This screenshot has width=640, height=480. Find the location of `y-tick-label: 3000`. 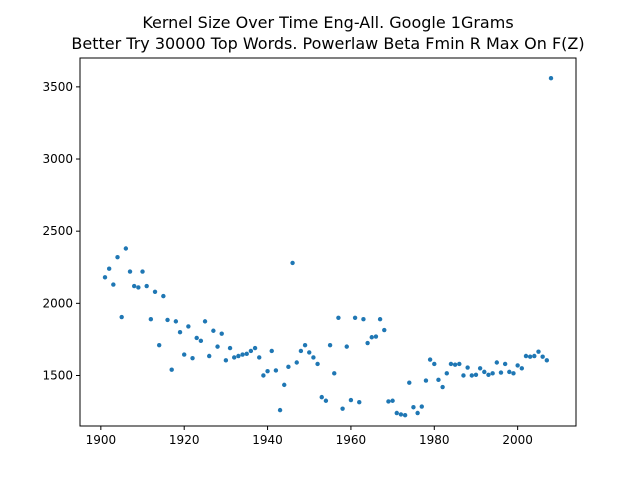

y-tick-label: 3000 is located at coordinates (57, 159).